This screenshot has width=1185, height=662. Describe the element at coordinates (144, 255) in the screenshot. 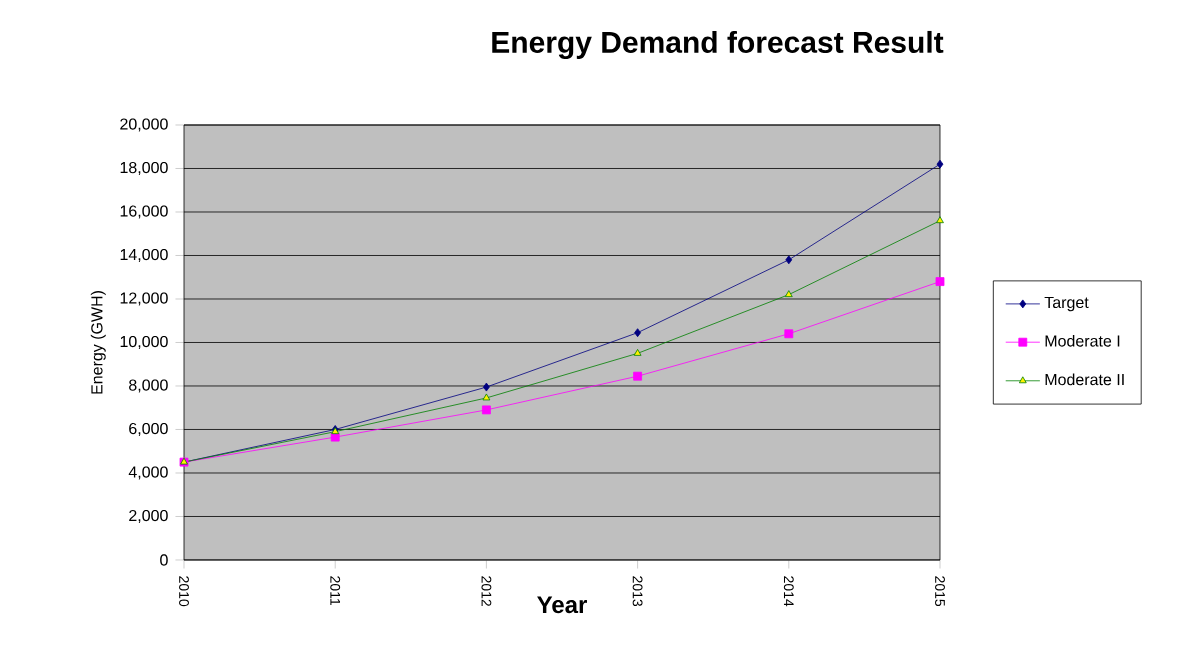

I see `y-tick-label: 14,000` at that location.